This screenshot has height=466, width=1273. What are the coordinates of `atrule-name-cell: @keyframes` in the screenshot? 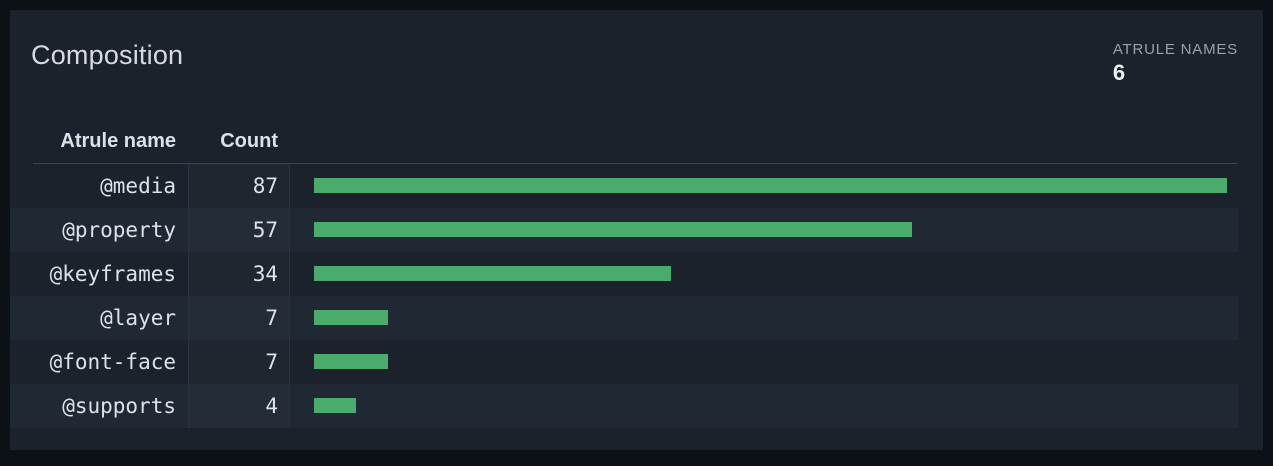 It's located at (112, 274).